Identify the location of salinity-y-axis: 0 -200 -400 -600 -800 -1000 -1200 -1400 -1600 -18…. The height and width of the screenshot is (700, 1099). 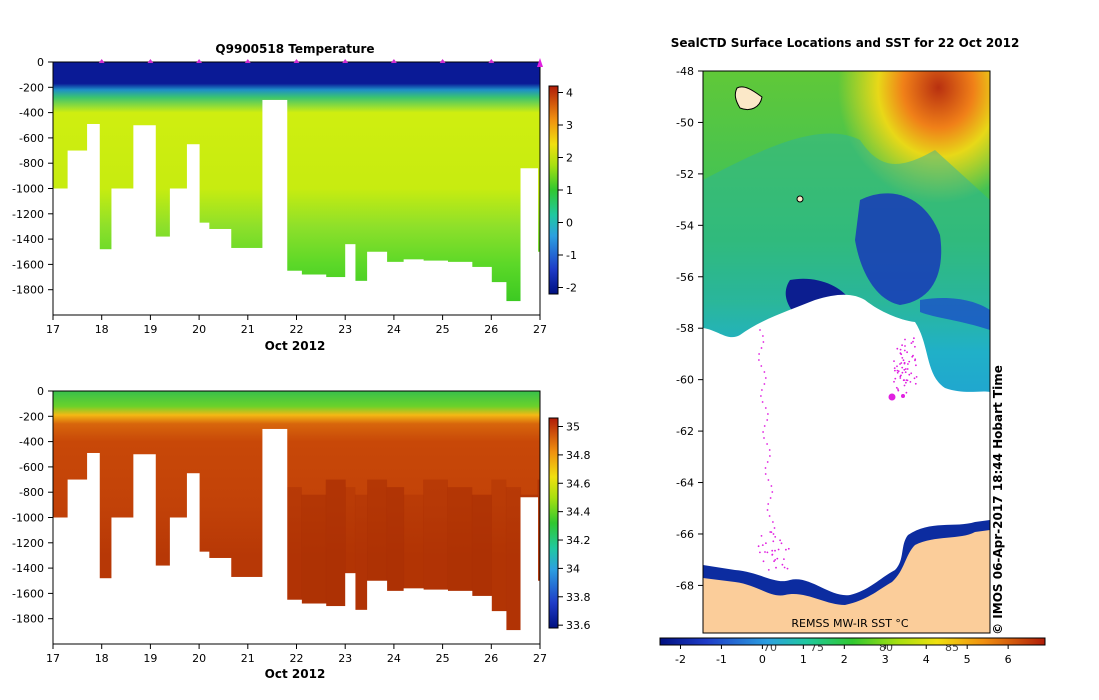
(32, 505).